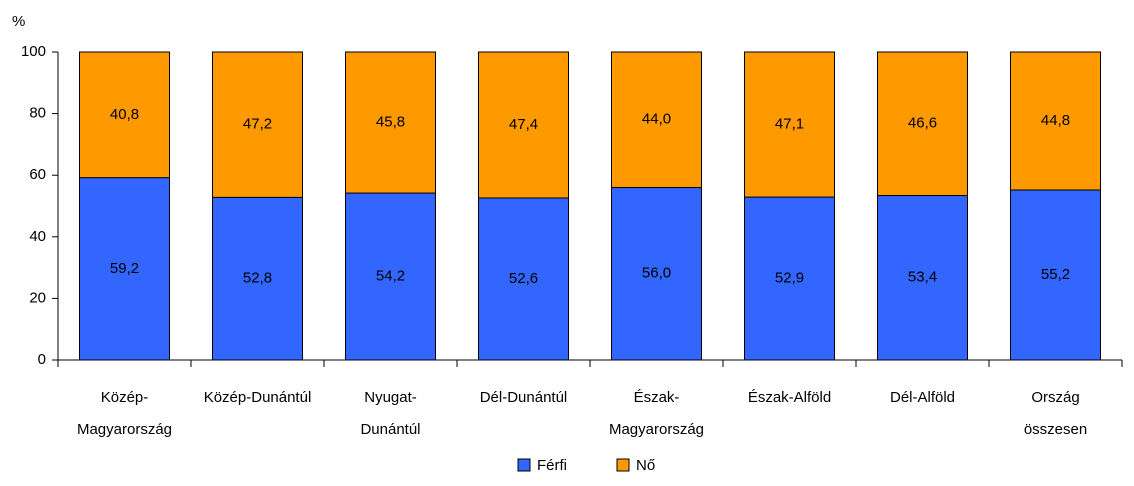 This screenshot has width=1134, height=486. Describe the element at coordinates (524, 397) in the screenshot. I see `x-tick-label: Dél-Dunántúl` at that location.